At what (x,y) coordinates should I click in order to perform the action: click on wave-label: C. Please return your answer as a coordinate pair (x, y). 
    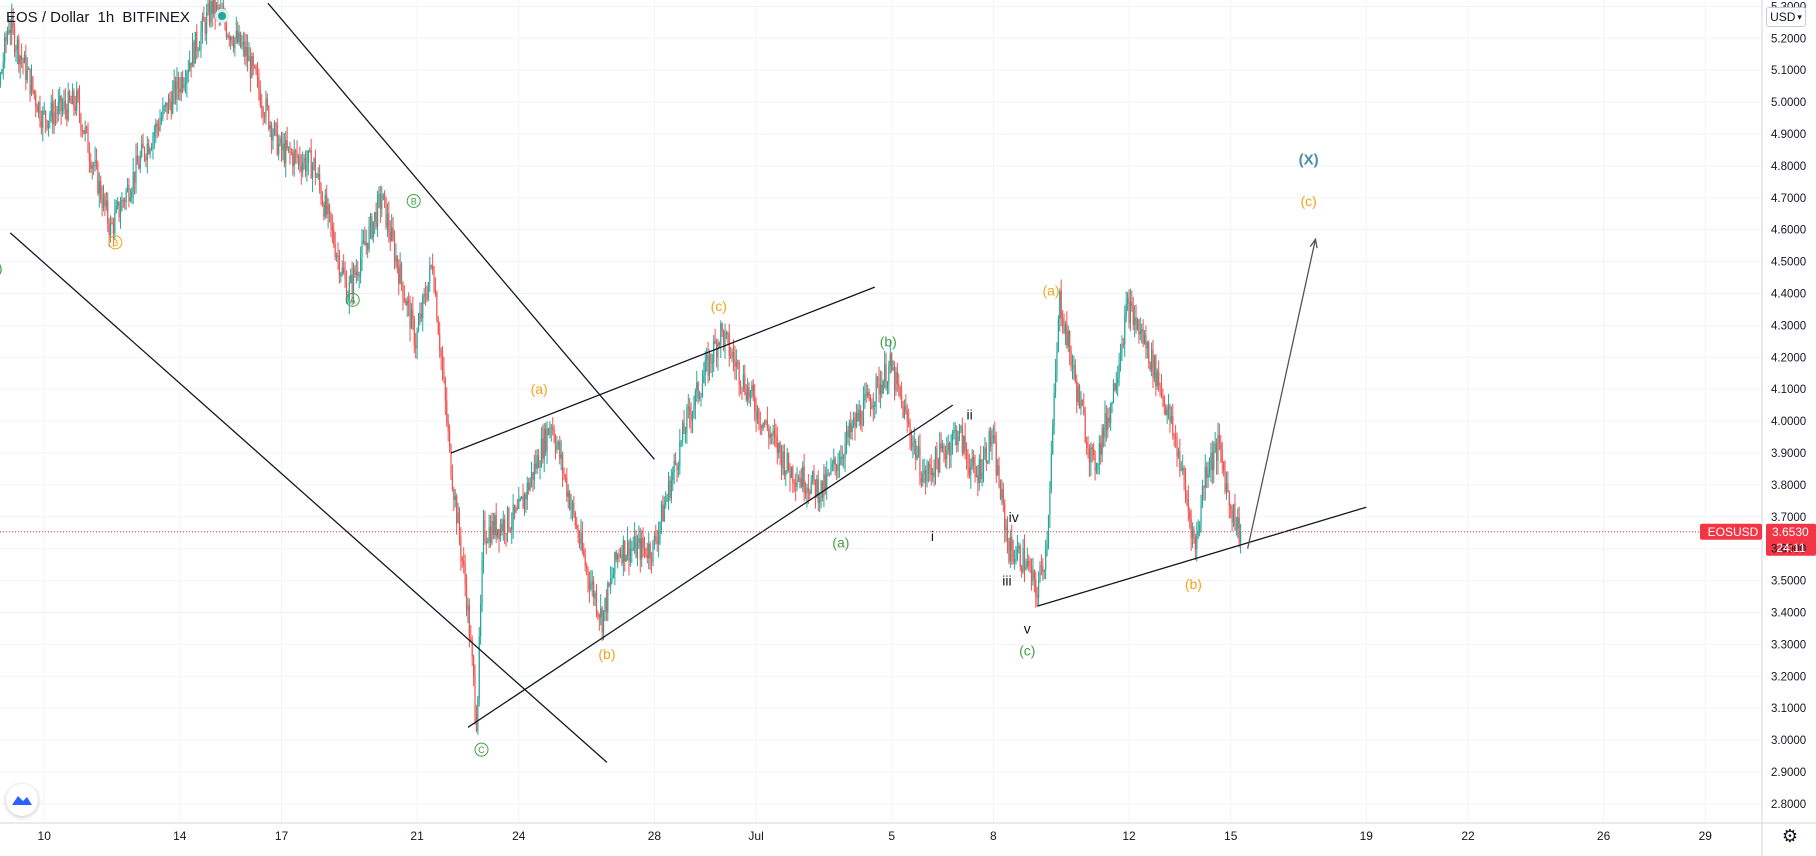
    Looking at the image, I should click on (481, 750).